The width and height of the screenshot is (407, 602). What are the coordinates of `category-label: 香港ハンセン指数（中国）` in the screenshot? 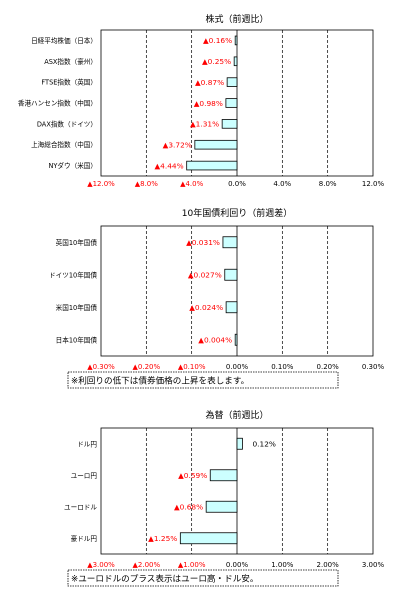 It's located at (57, 103).